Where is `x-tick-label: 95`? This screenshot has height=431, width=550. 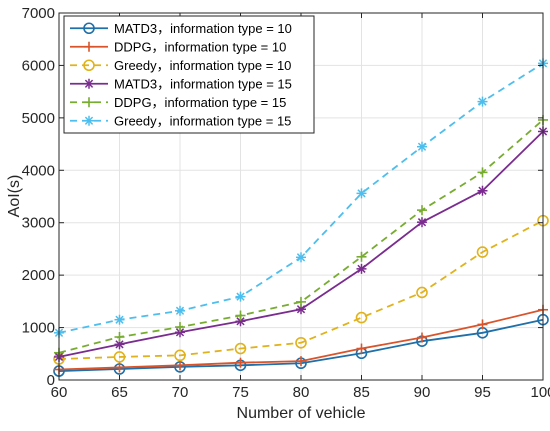
x-tick-label: 95 is located at coordinates (482, 392).